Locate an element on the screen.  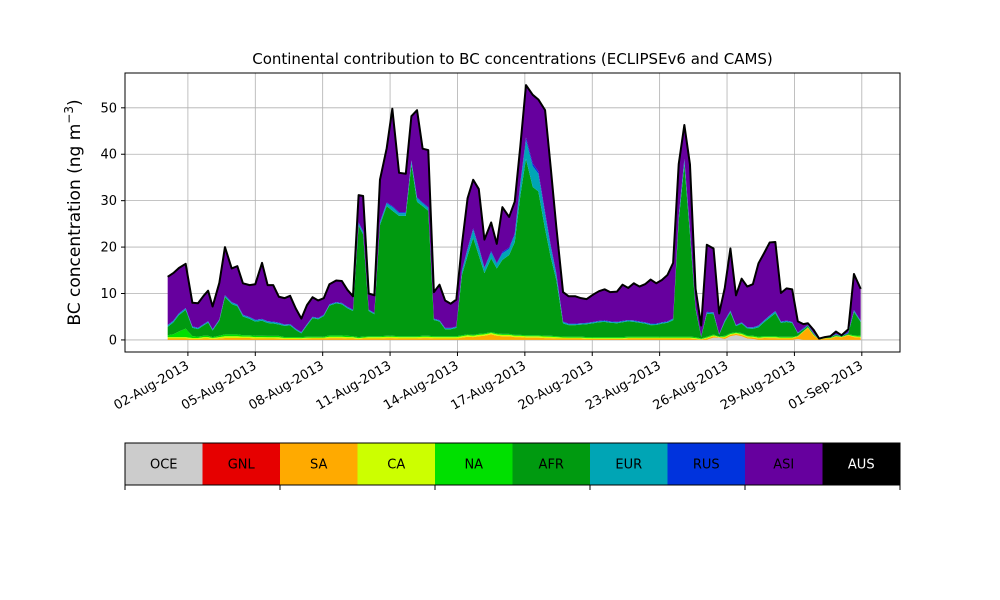
legend-frame is located at coordinates (512, 464).